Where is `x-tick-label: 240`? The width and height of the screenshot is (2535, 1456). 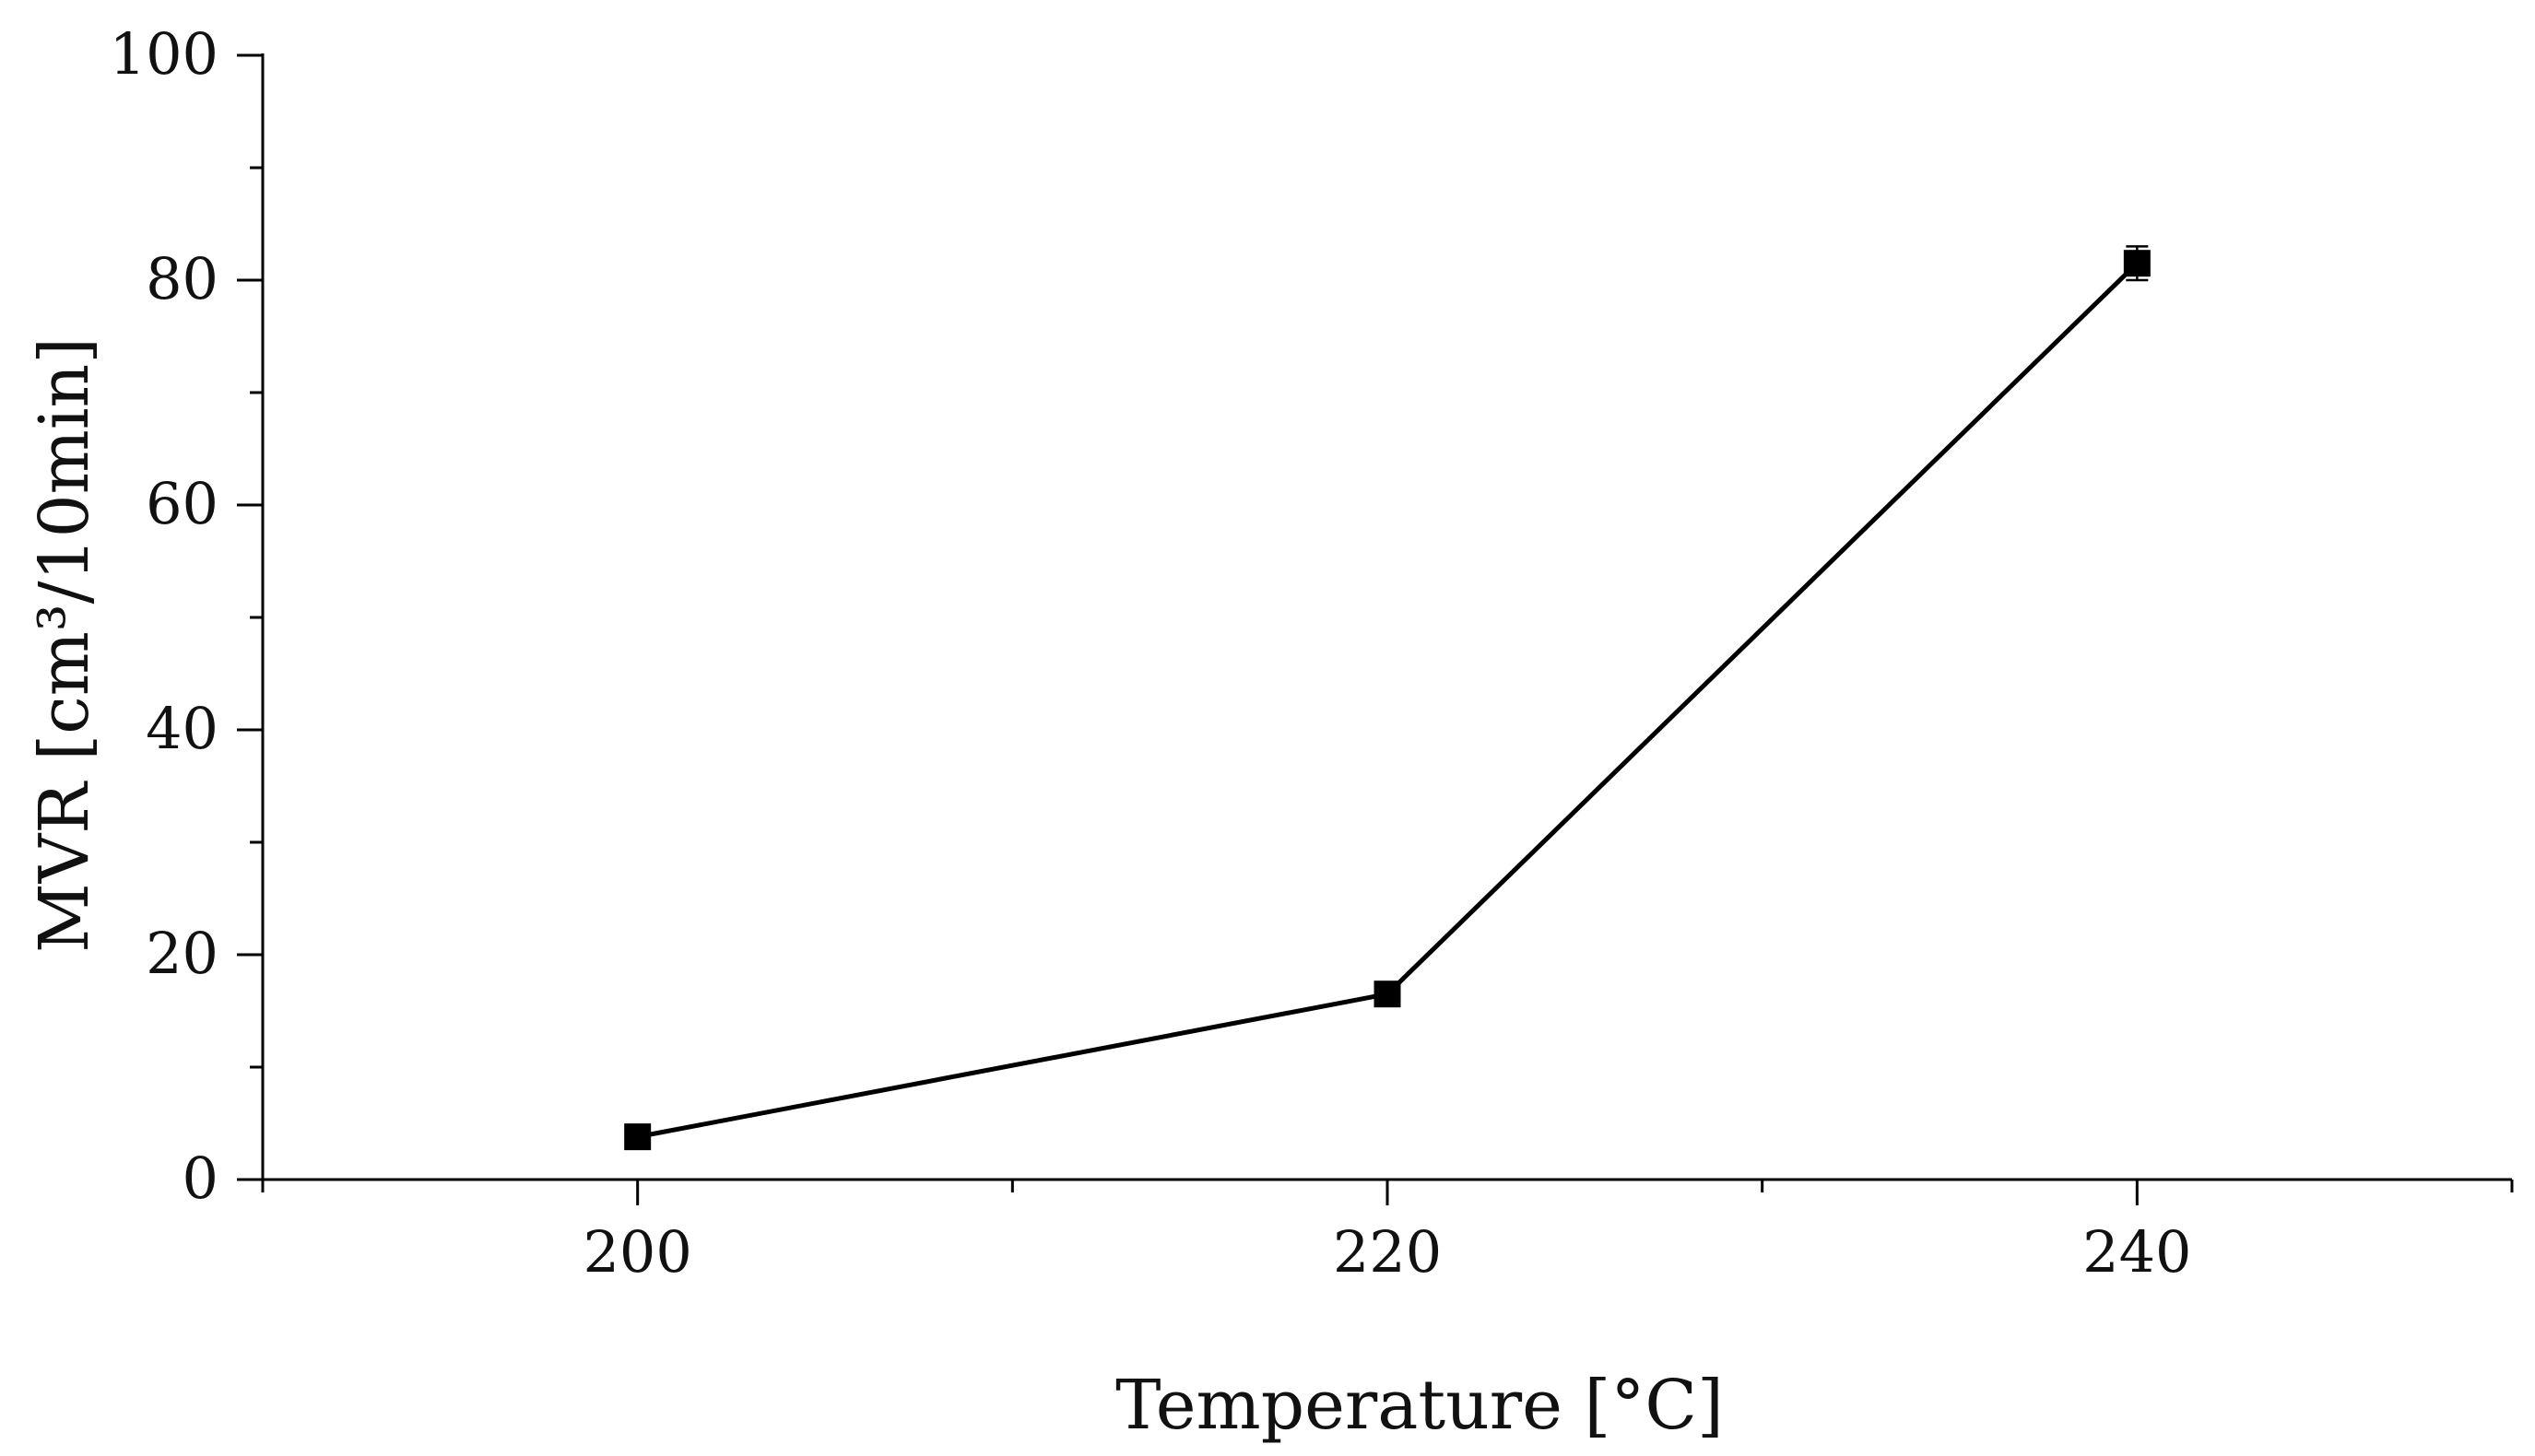
x-tick-label: 240 is located at coordinates (2136, 1252).